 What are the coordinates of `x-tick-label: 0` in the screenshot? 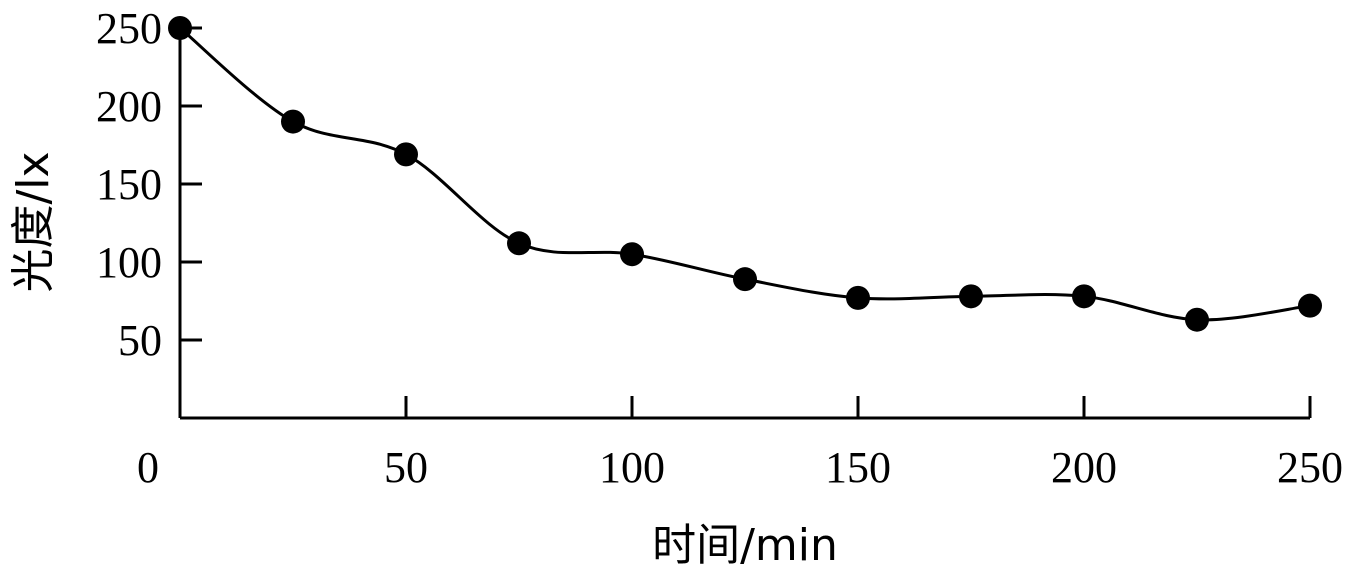 It's located at (148, 467).